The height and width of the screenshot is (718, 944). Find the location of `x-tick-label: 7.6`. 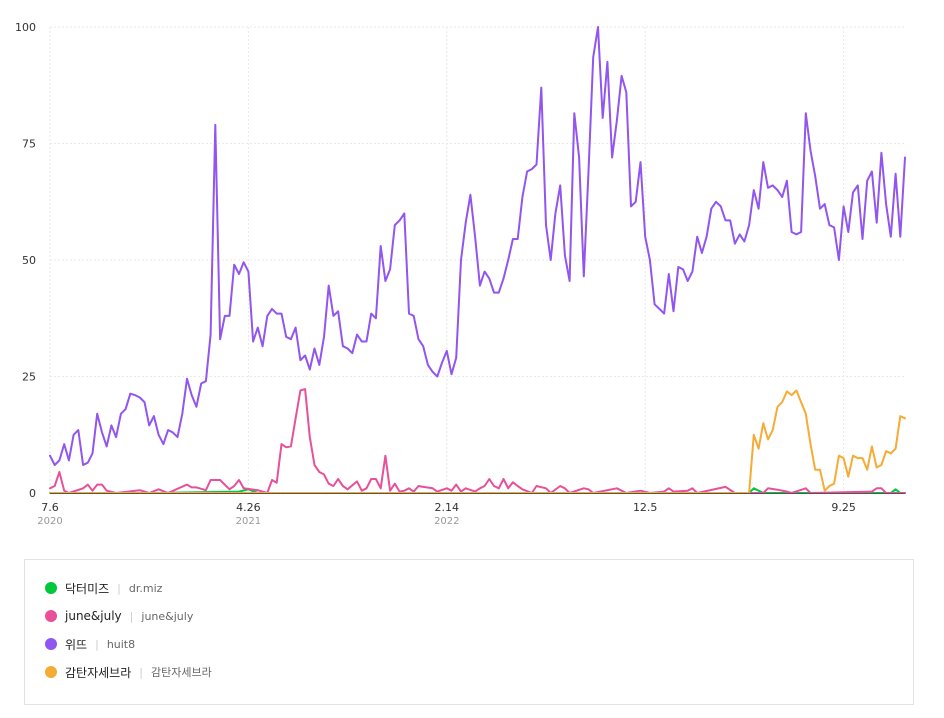

x-tick-label: 7.6 is located at coordinates (50, 507).